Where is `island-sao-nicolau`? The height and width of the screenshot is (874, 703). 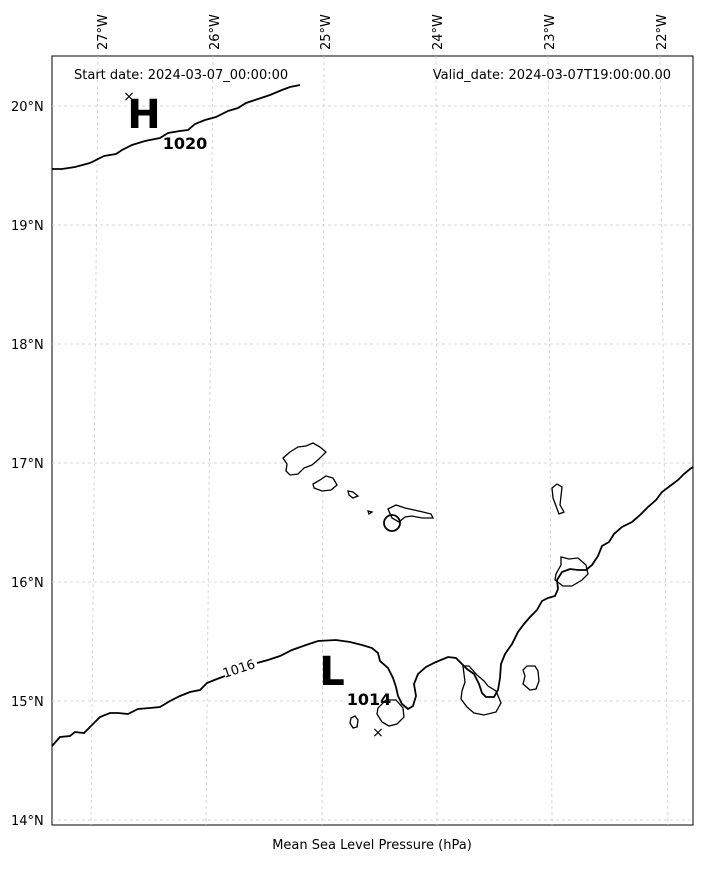
island-sao-nicolau is located at coordinates (411, 513).